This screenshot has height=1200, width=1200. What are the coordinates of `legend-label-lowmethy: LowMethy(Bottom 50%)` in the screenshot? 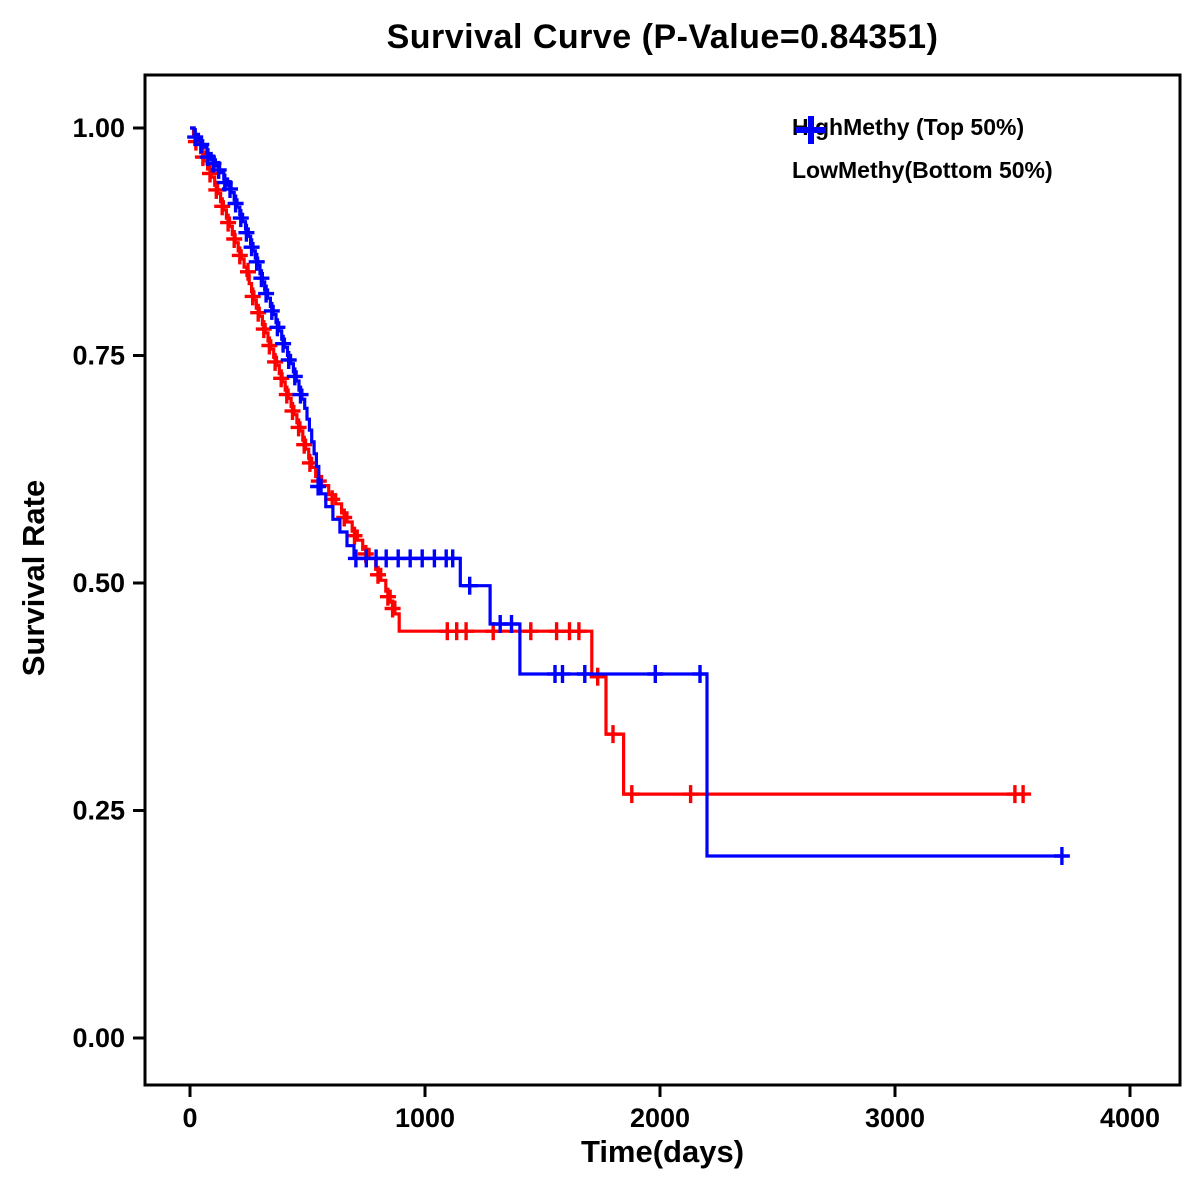 It's located at (922, 170).